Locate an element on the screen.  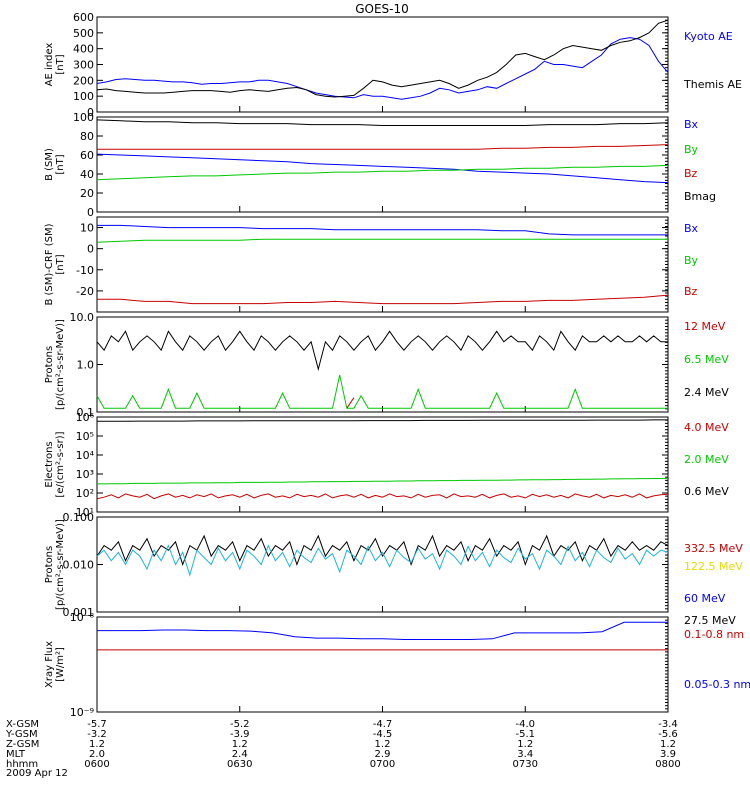
footer-value-2-3: 2.9 is located at coordinates (383, 754).